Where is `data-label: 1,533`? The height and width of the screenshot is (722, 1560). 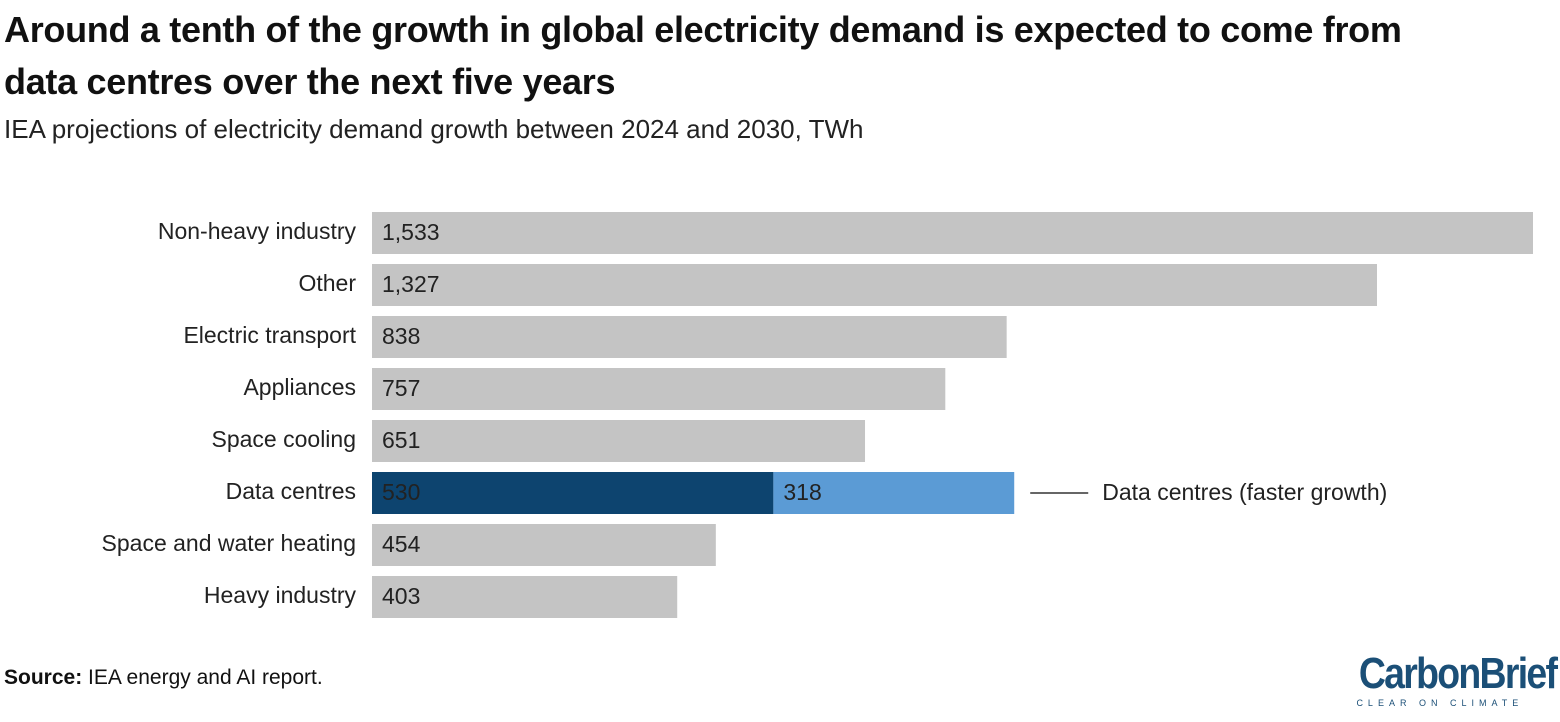 data-label: 1,533 is located at coordinates (411, 232).